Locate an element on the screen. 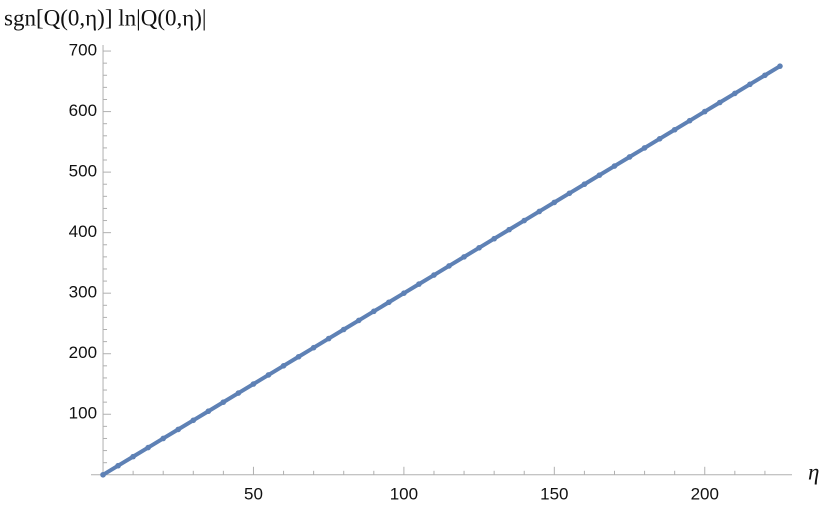 The width and height of the screenshot is (830, 505). x-axis-label: η is located at coordinates (813, 471).